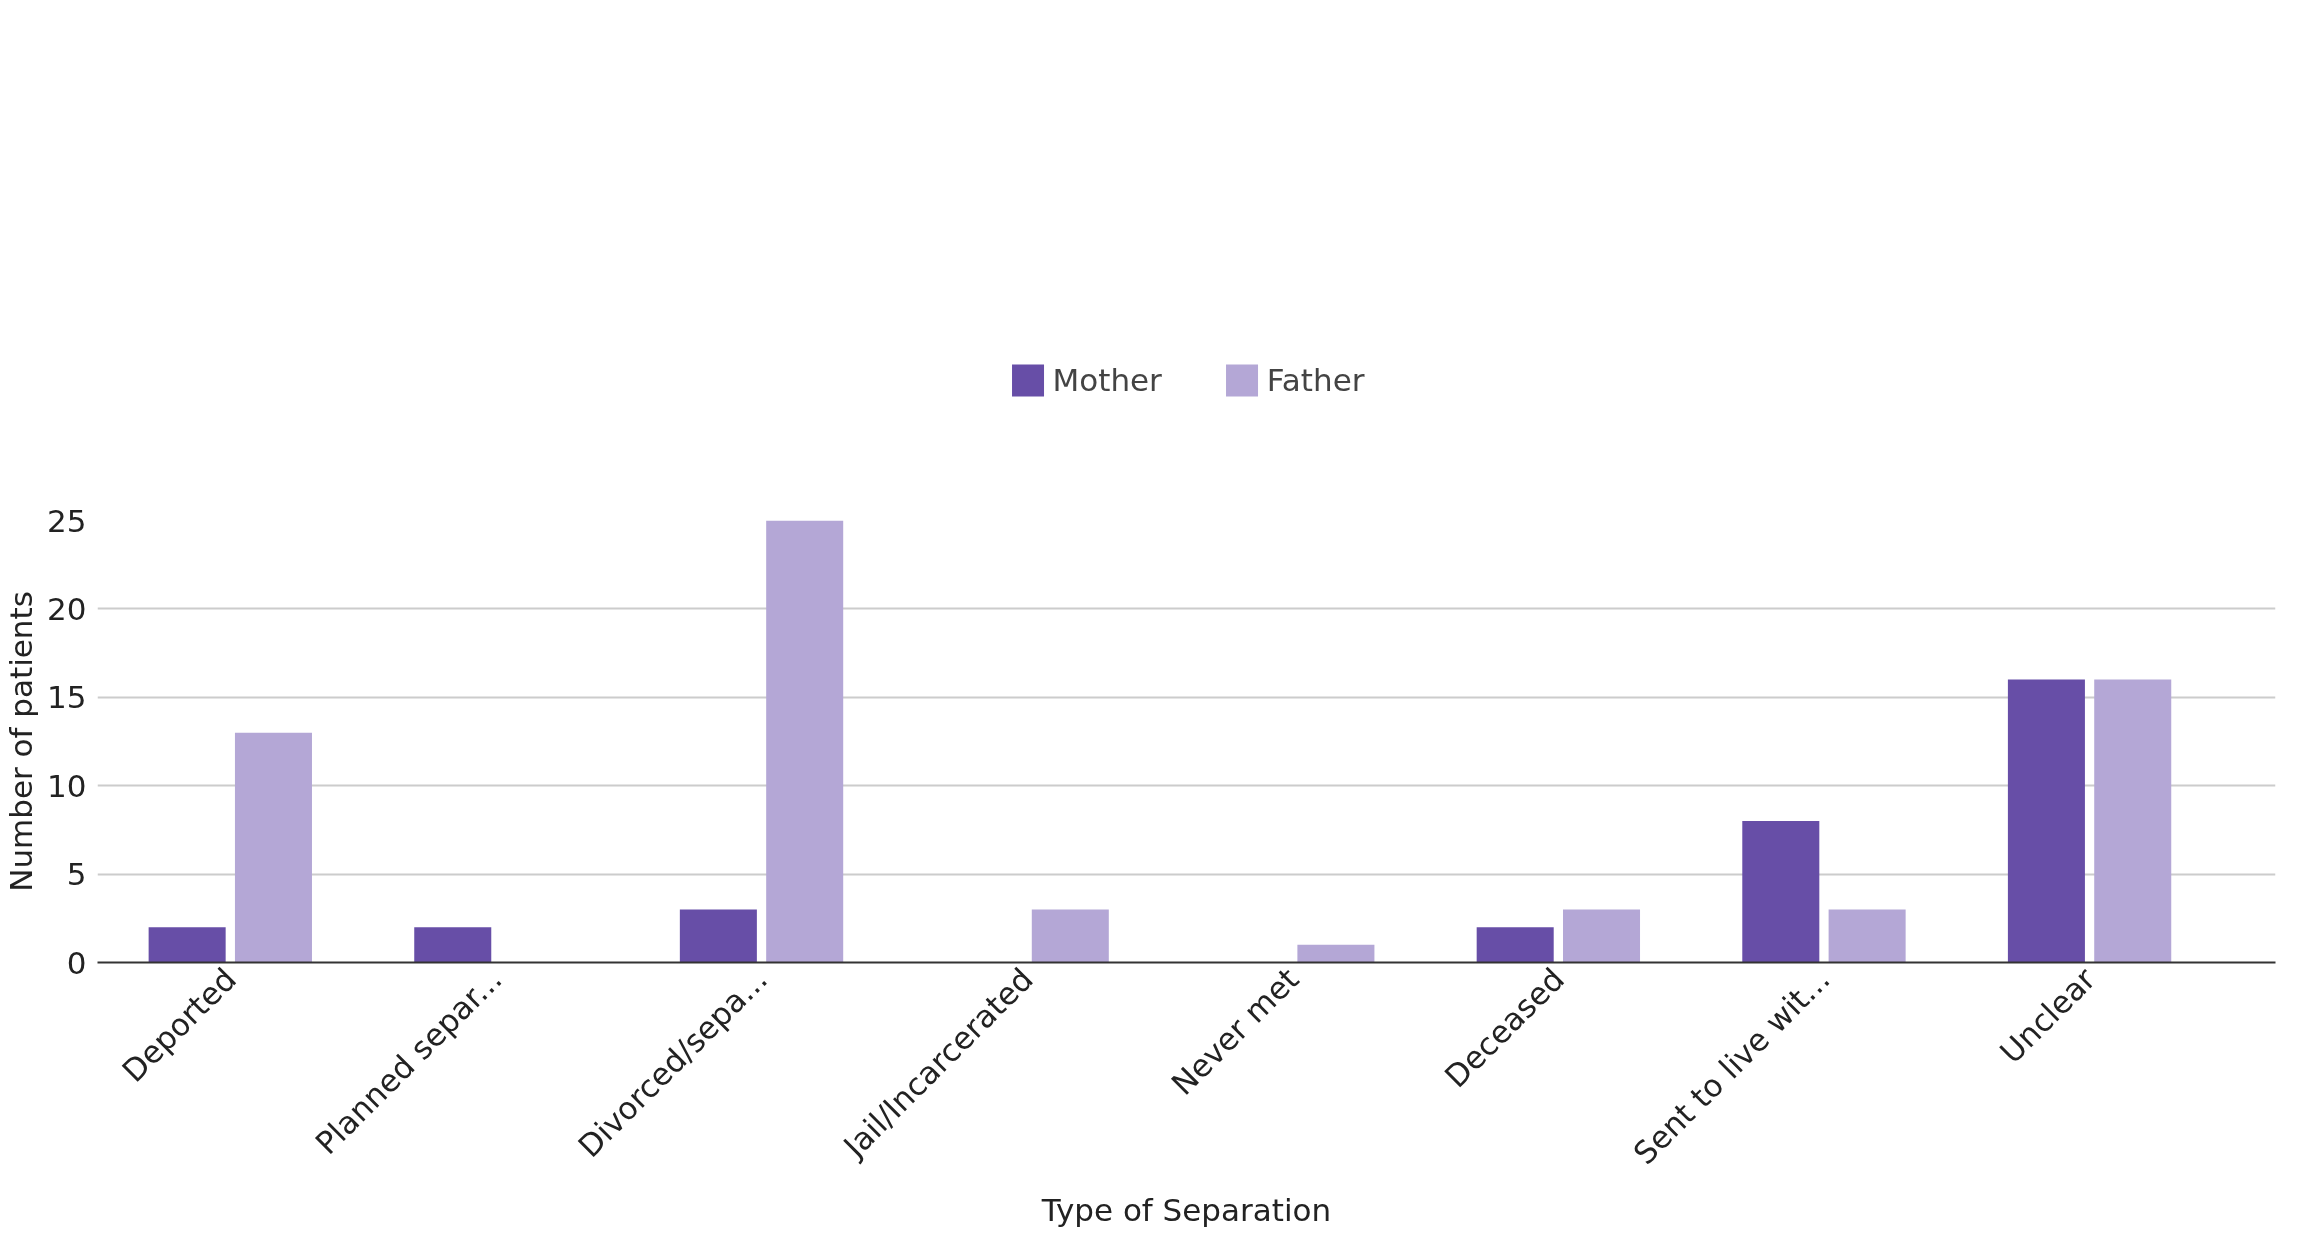  Describe the element at coordinates (67, 608) in the screenshot. I see `y-tick-label: 20` at that location.